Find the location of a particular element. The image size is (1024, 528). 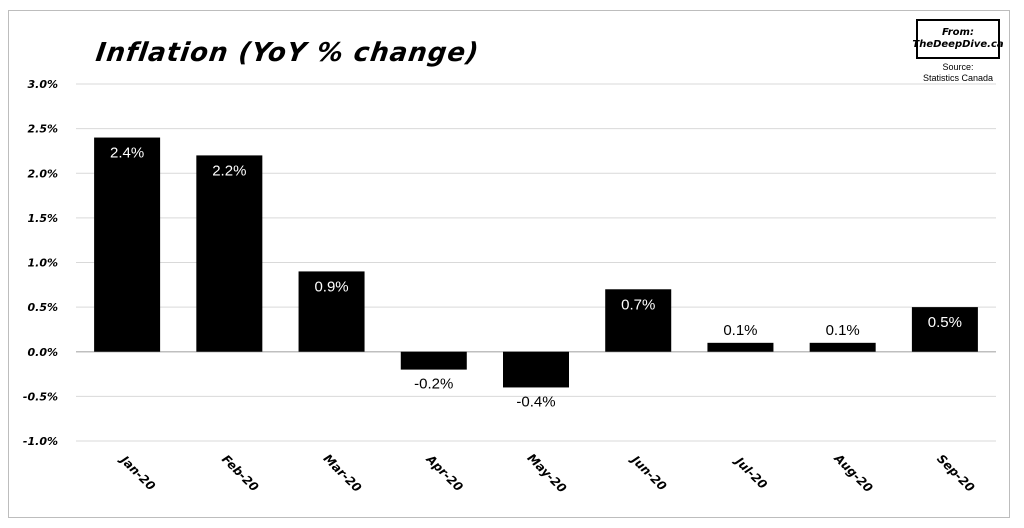

y-tick-label: -0.5% is located at coordinates (40, 396).